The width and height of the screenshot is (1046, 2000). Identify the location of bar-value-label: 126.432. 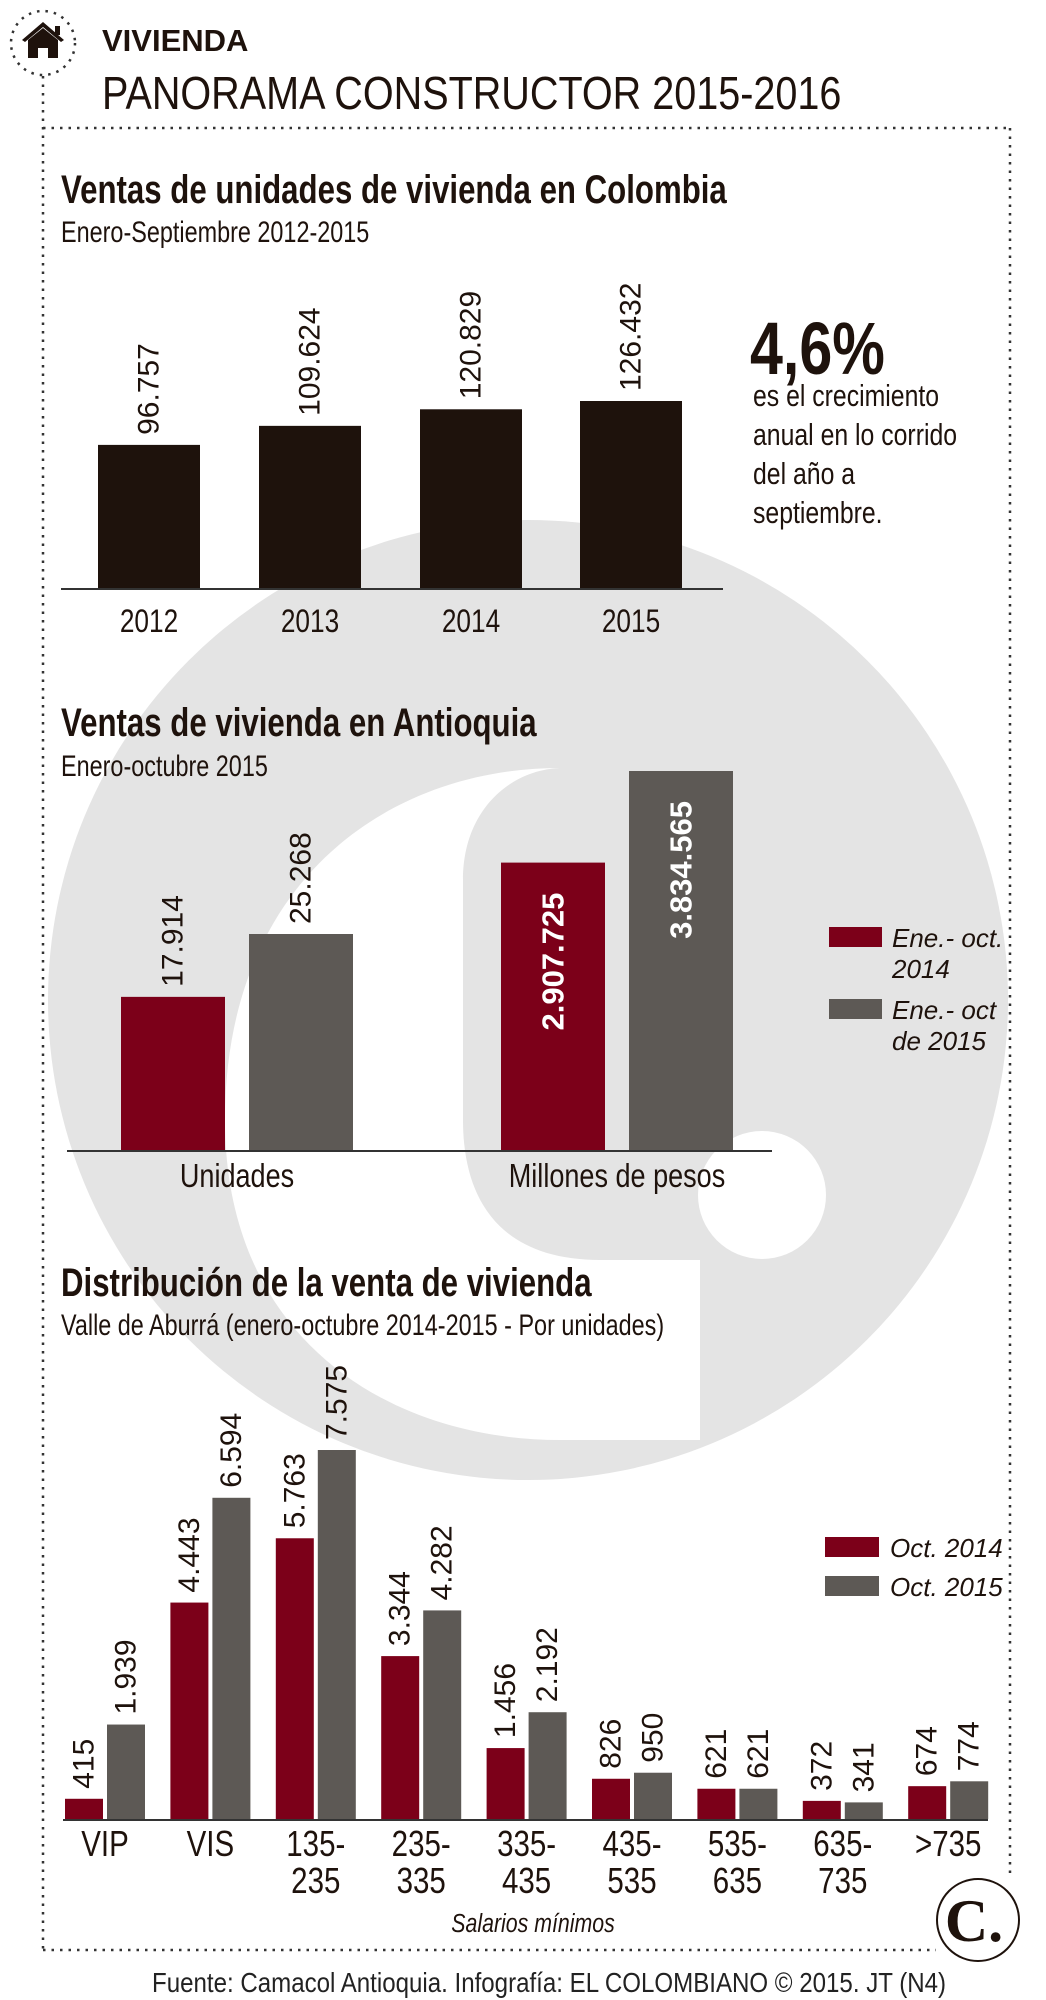
(631, 337).